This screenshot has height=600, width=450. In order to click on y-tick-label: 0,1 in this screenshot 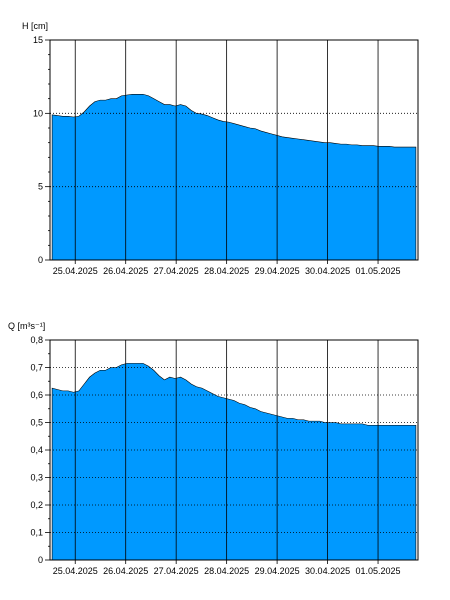, I will do `click(36, 533)`.